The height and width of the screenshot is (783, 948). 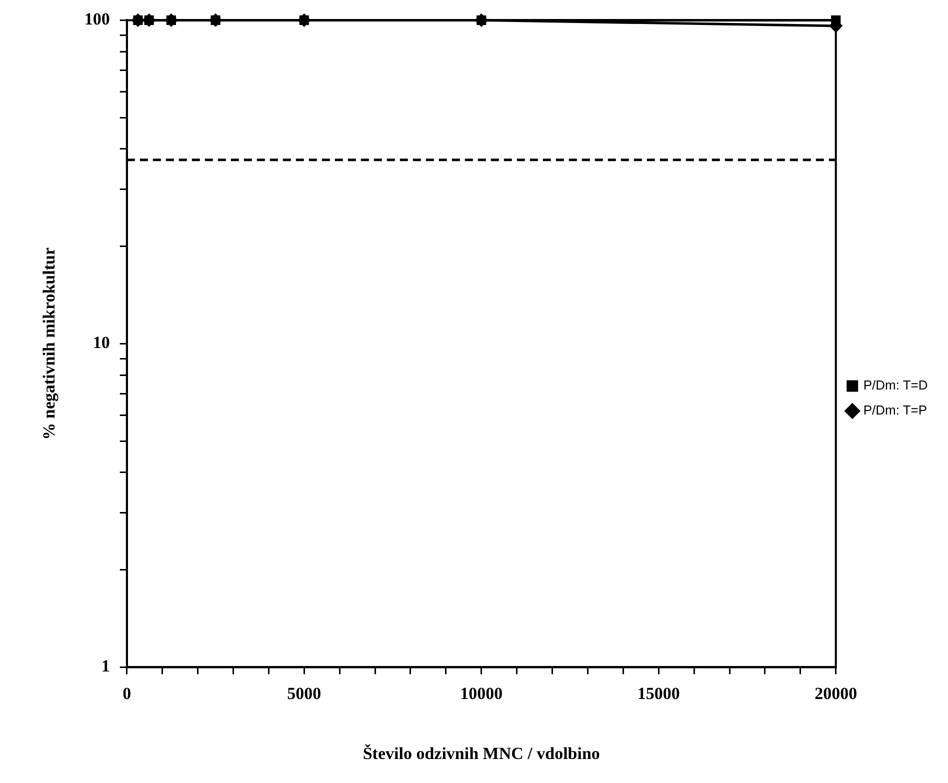 I want to click on x-axis-title: Število odzivnih MNC / vdolbino, so click(x=481, y=754).